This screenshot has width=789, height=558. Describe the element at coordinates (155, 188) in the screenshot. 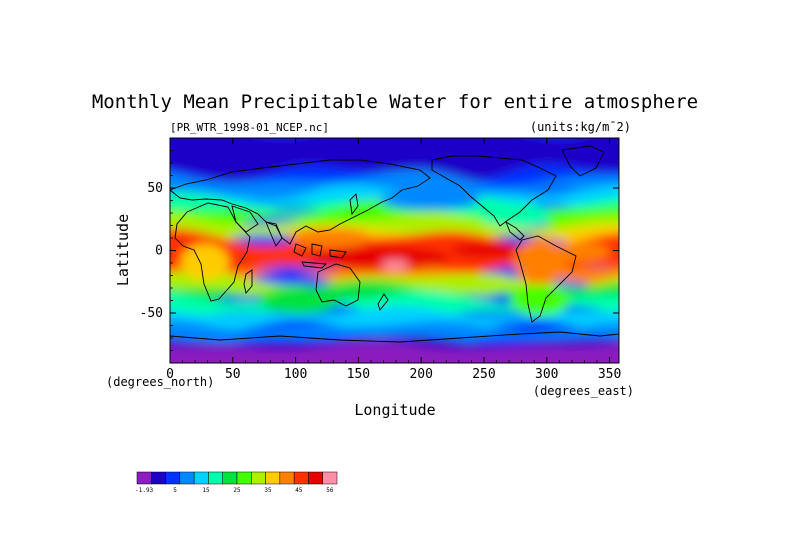

I see `y-tick-label: 50` at that location.